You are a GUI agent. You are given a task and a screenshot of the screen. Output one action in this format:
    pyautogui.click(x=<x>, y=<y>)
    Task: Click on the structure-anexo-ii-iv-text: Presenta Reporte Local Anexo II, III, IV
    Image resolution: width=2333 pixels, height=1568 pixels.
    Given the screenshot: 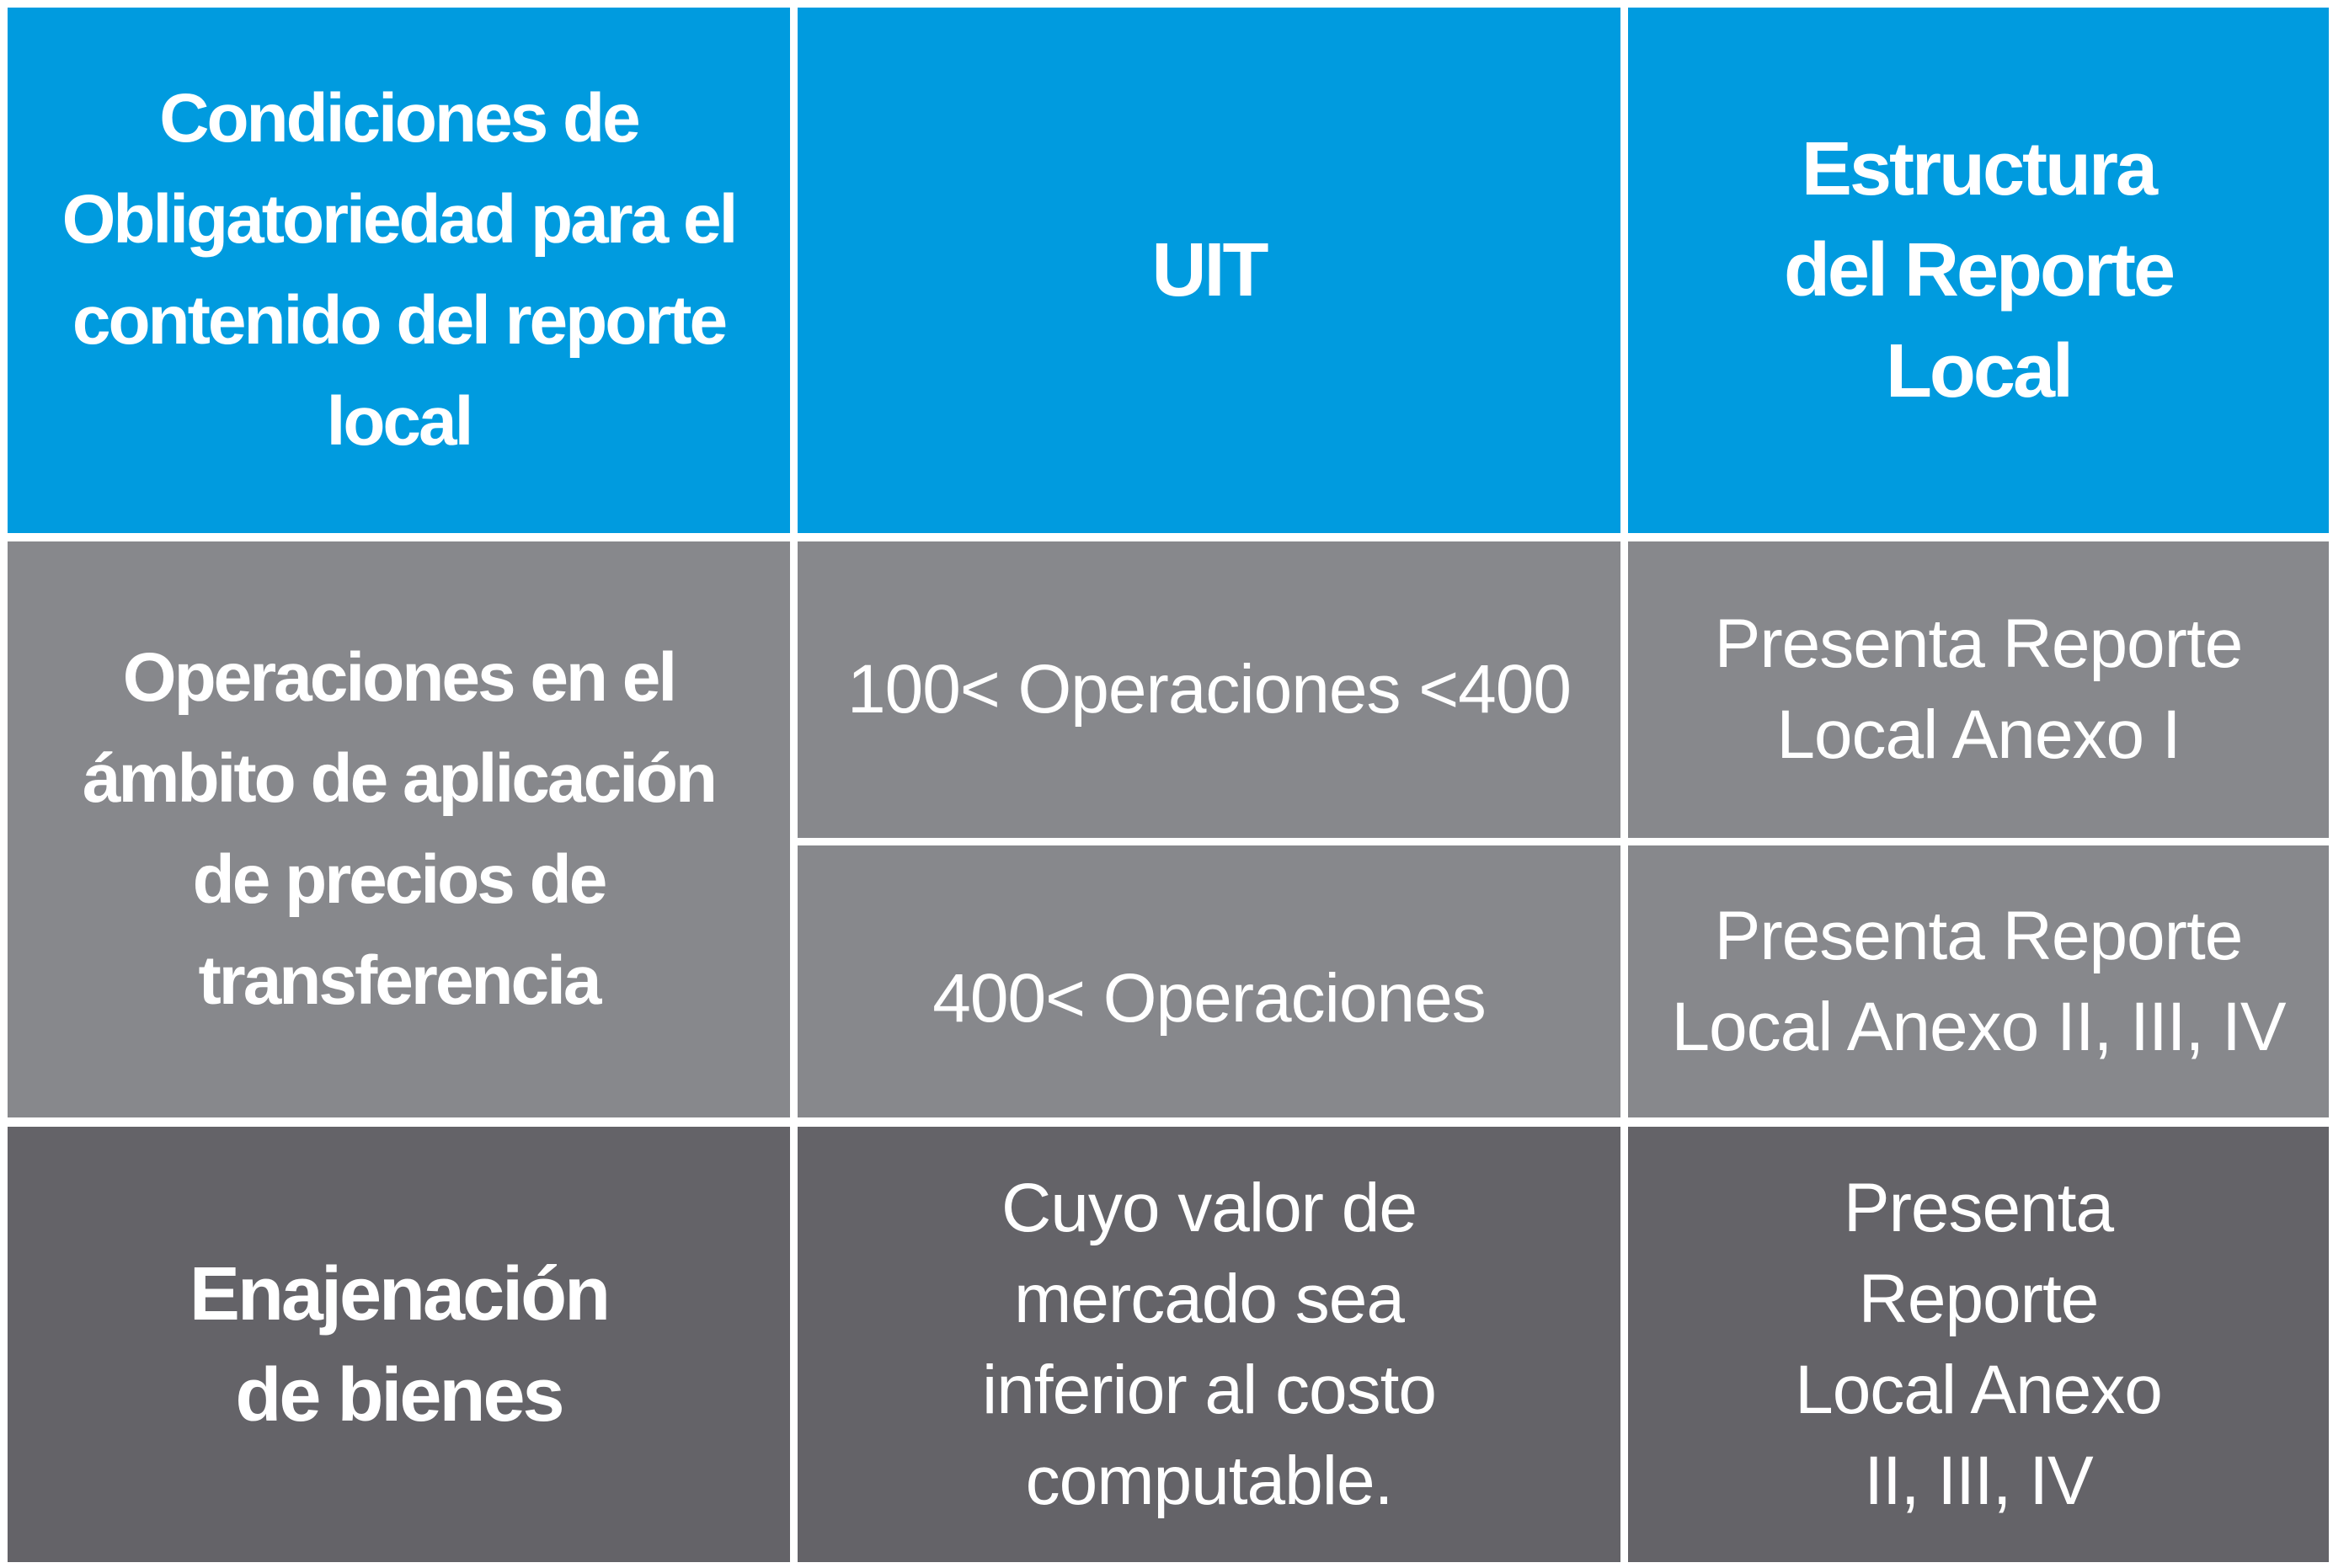 What is the action you would take?
    pyautogui.click(x=1978, y=981)
    